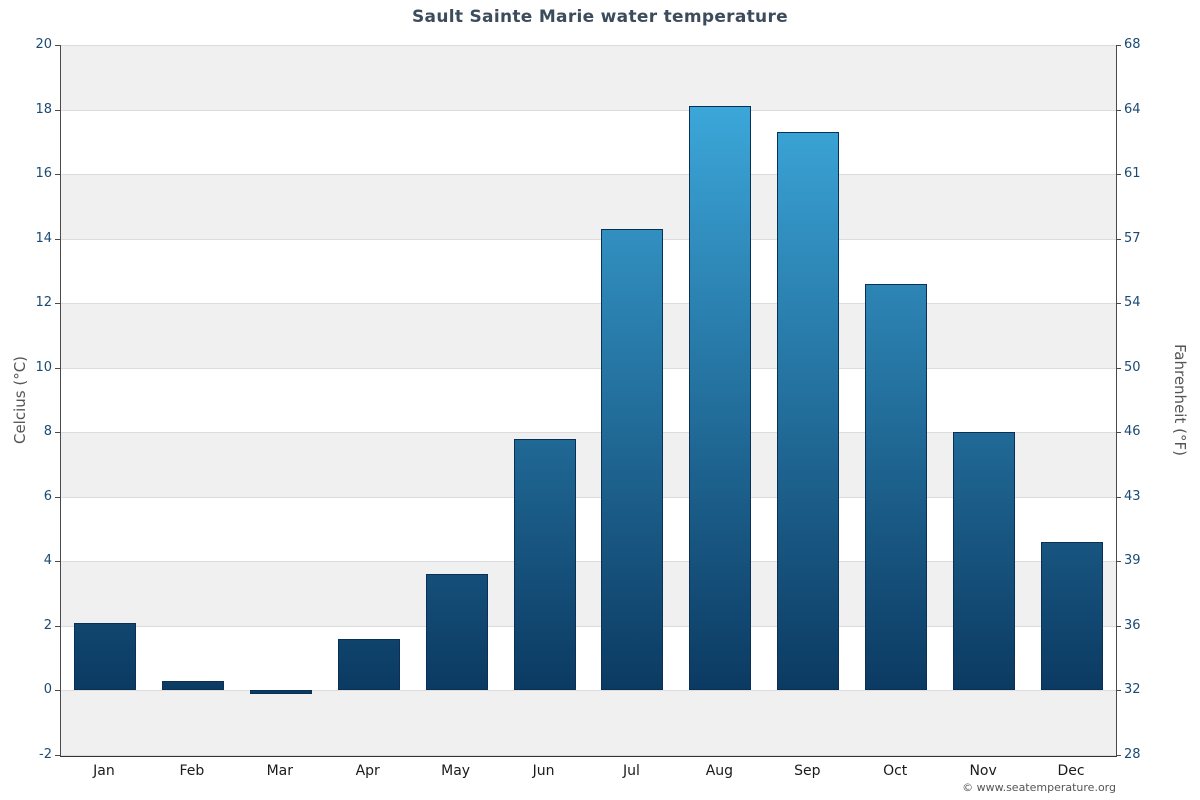 The image size is (1200, 800). What do you see at coordinates (600, 17) in the screenshot?
I see `chart-title: Sault Sainte Marie water temperature` at bounding box center [600, 17].